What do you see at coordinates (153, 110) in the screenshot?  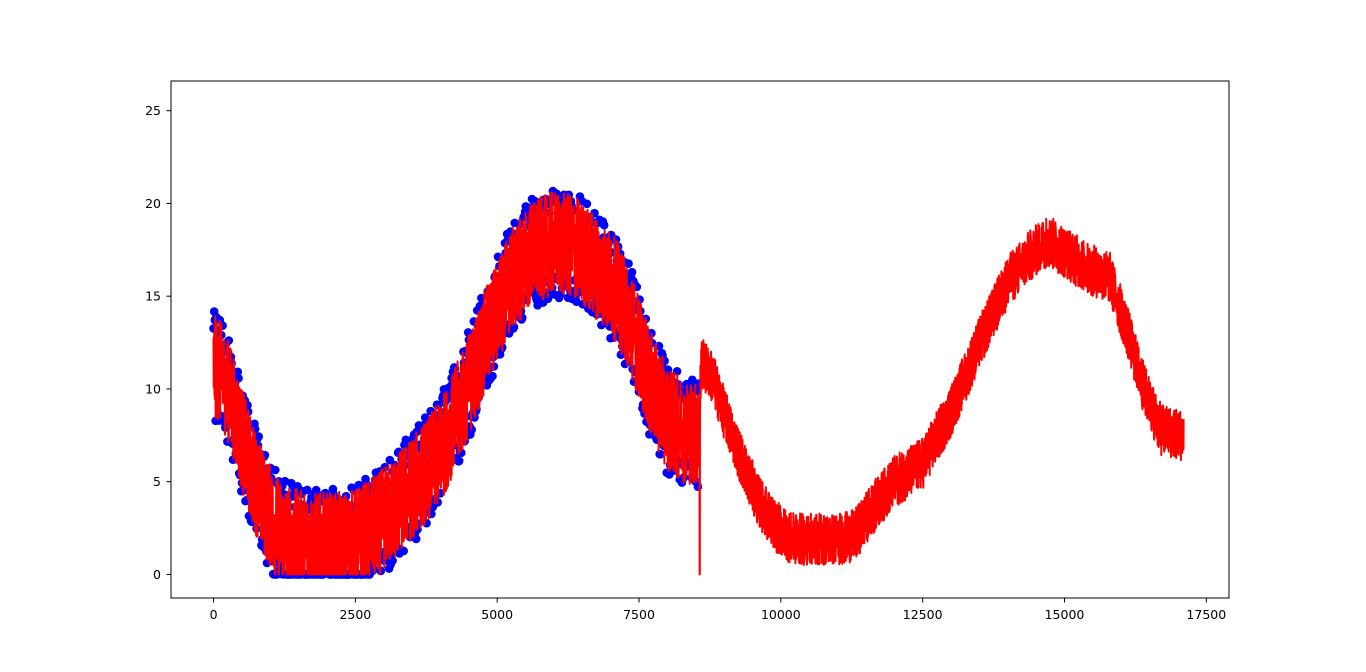 I see `y-tick-label: 25` at bounding box center [153, 110].